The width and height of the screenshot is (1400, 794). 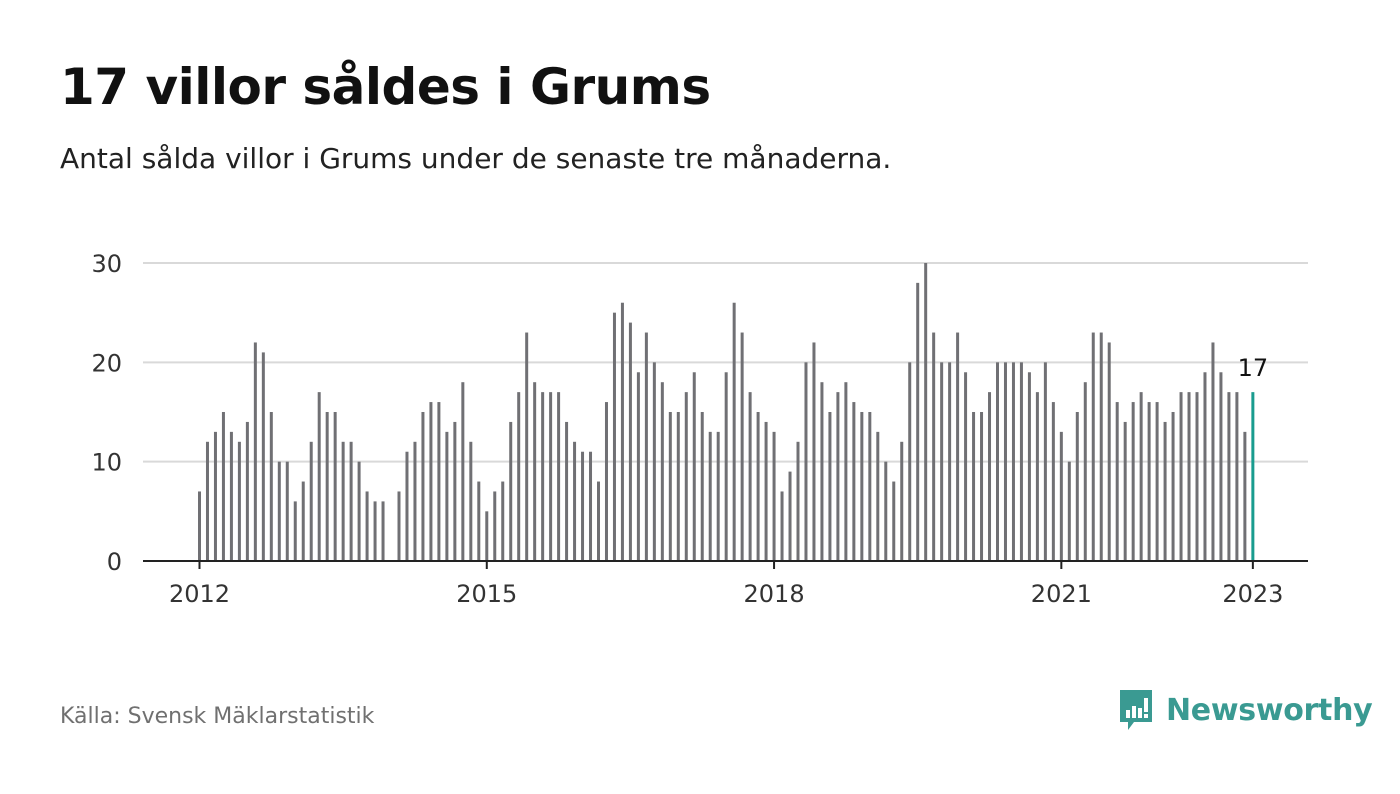 I want to click on x-tick-label: 2023, so click(x=1252, y=594).